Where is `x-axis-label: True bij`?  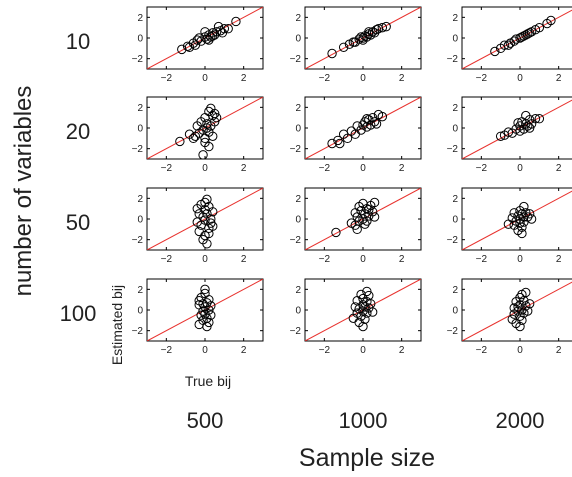
x-axis-label: True bij is located at coordinates (208, 381).